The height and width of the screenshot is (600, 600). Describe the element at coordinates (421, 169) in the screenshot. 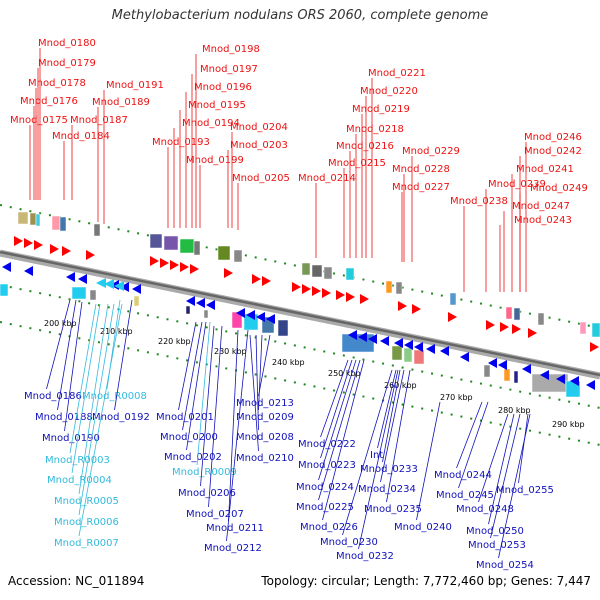

I see `forward-gene-label-27: Mnod_0228` at that location.